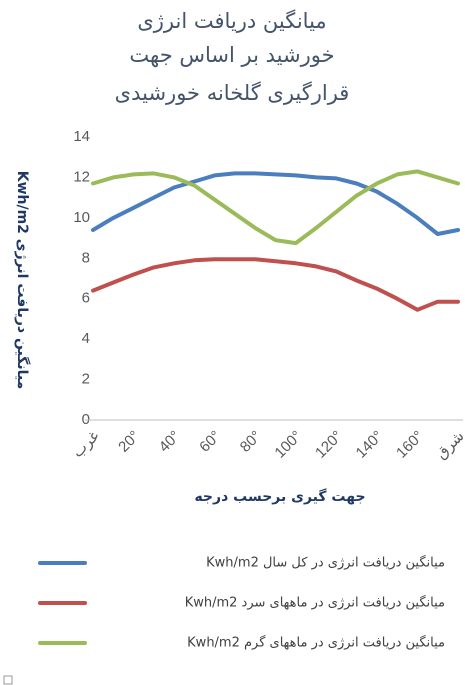 This screenshot has height=685, width=465. What do you see at coordinates (288, 445) in the screenshot?
I see `x-tick-label: 100°` at bounding box center [288, 445].